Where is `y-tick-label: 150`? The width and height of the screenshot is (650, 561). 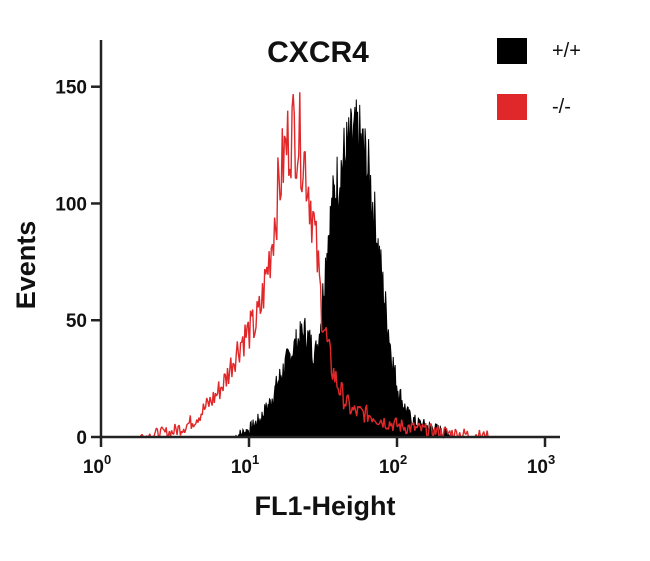
y-tick-label: 150 is located at coordinates (71, 88).